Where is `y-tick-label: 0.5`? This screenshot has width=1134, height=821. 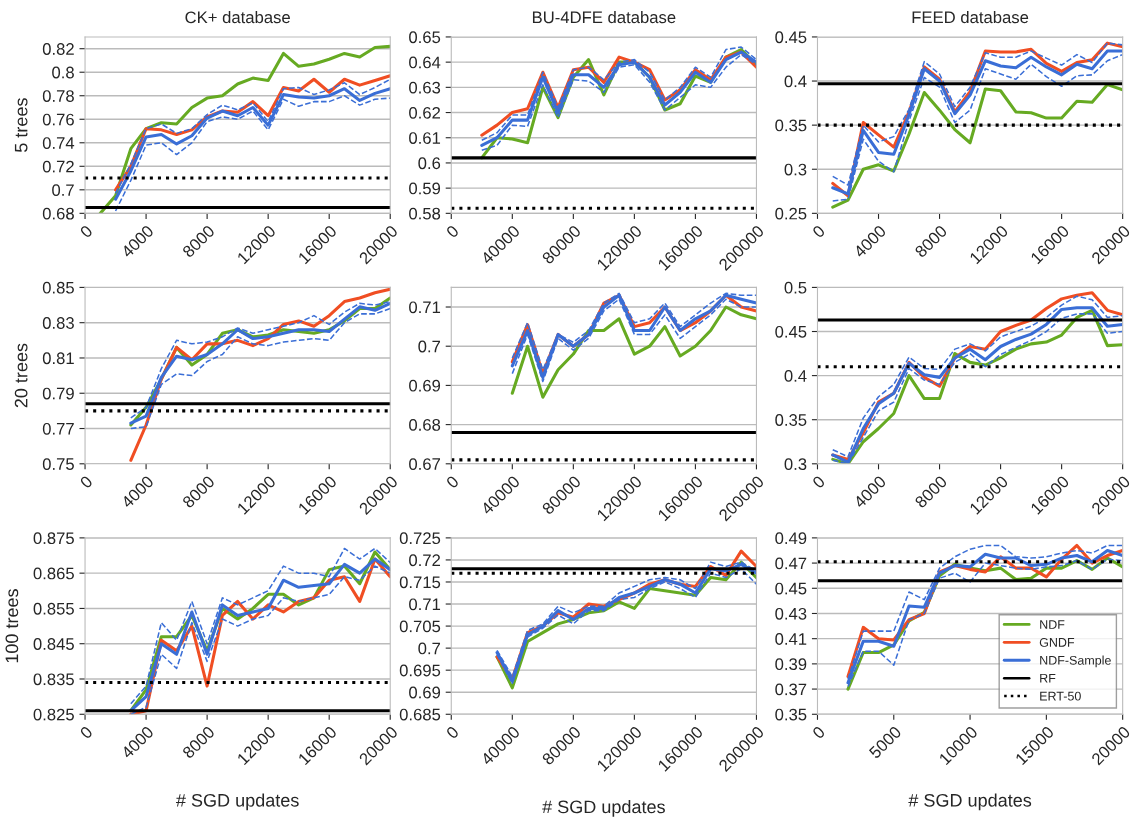 y-tick-label: 0.5 is located at coordinates (795, 287).